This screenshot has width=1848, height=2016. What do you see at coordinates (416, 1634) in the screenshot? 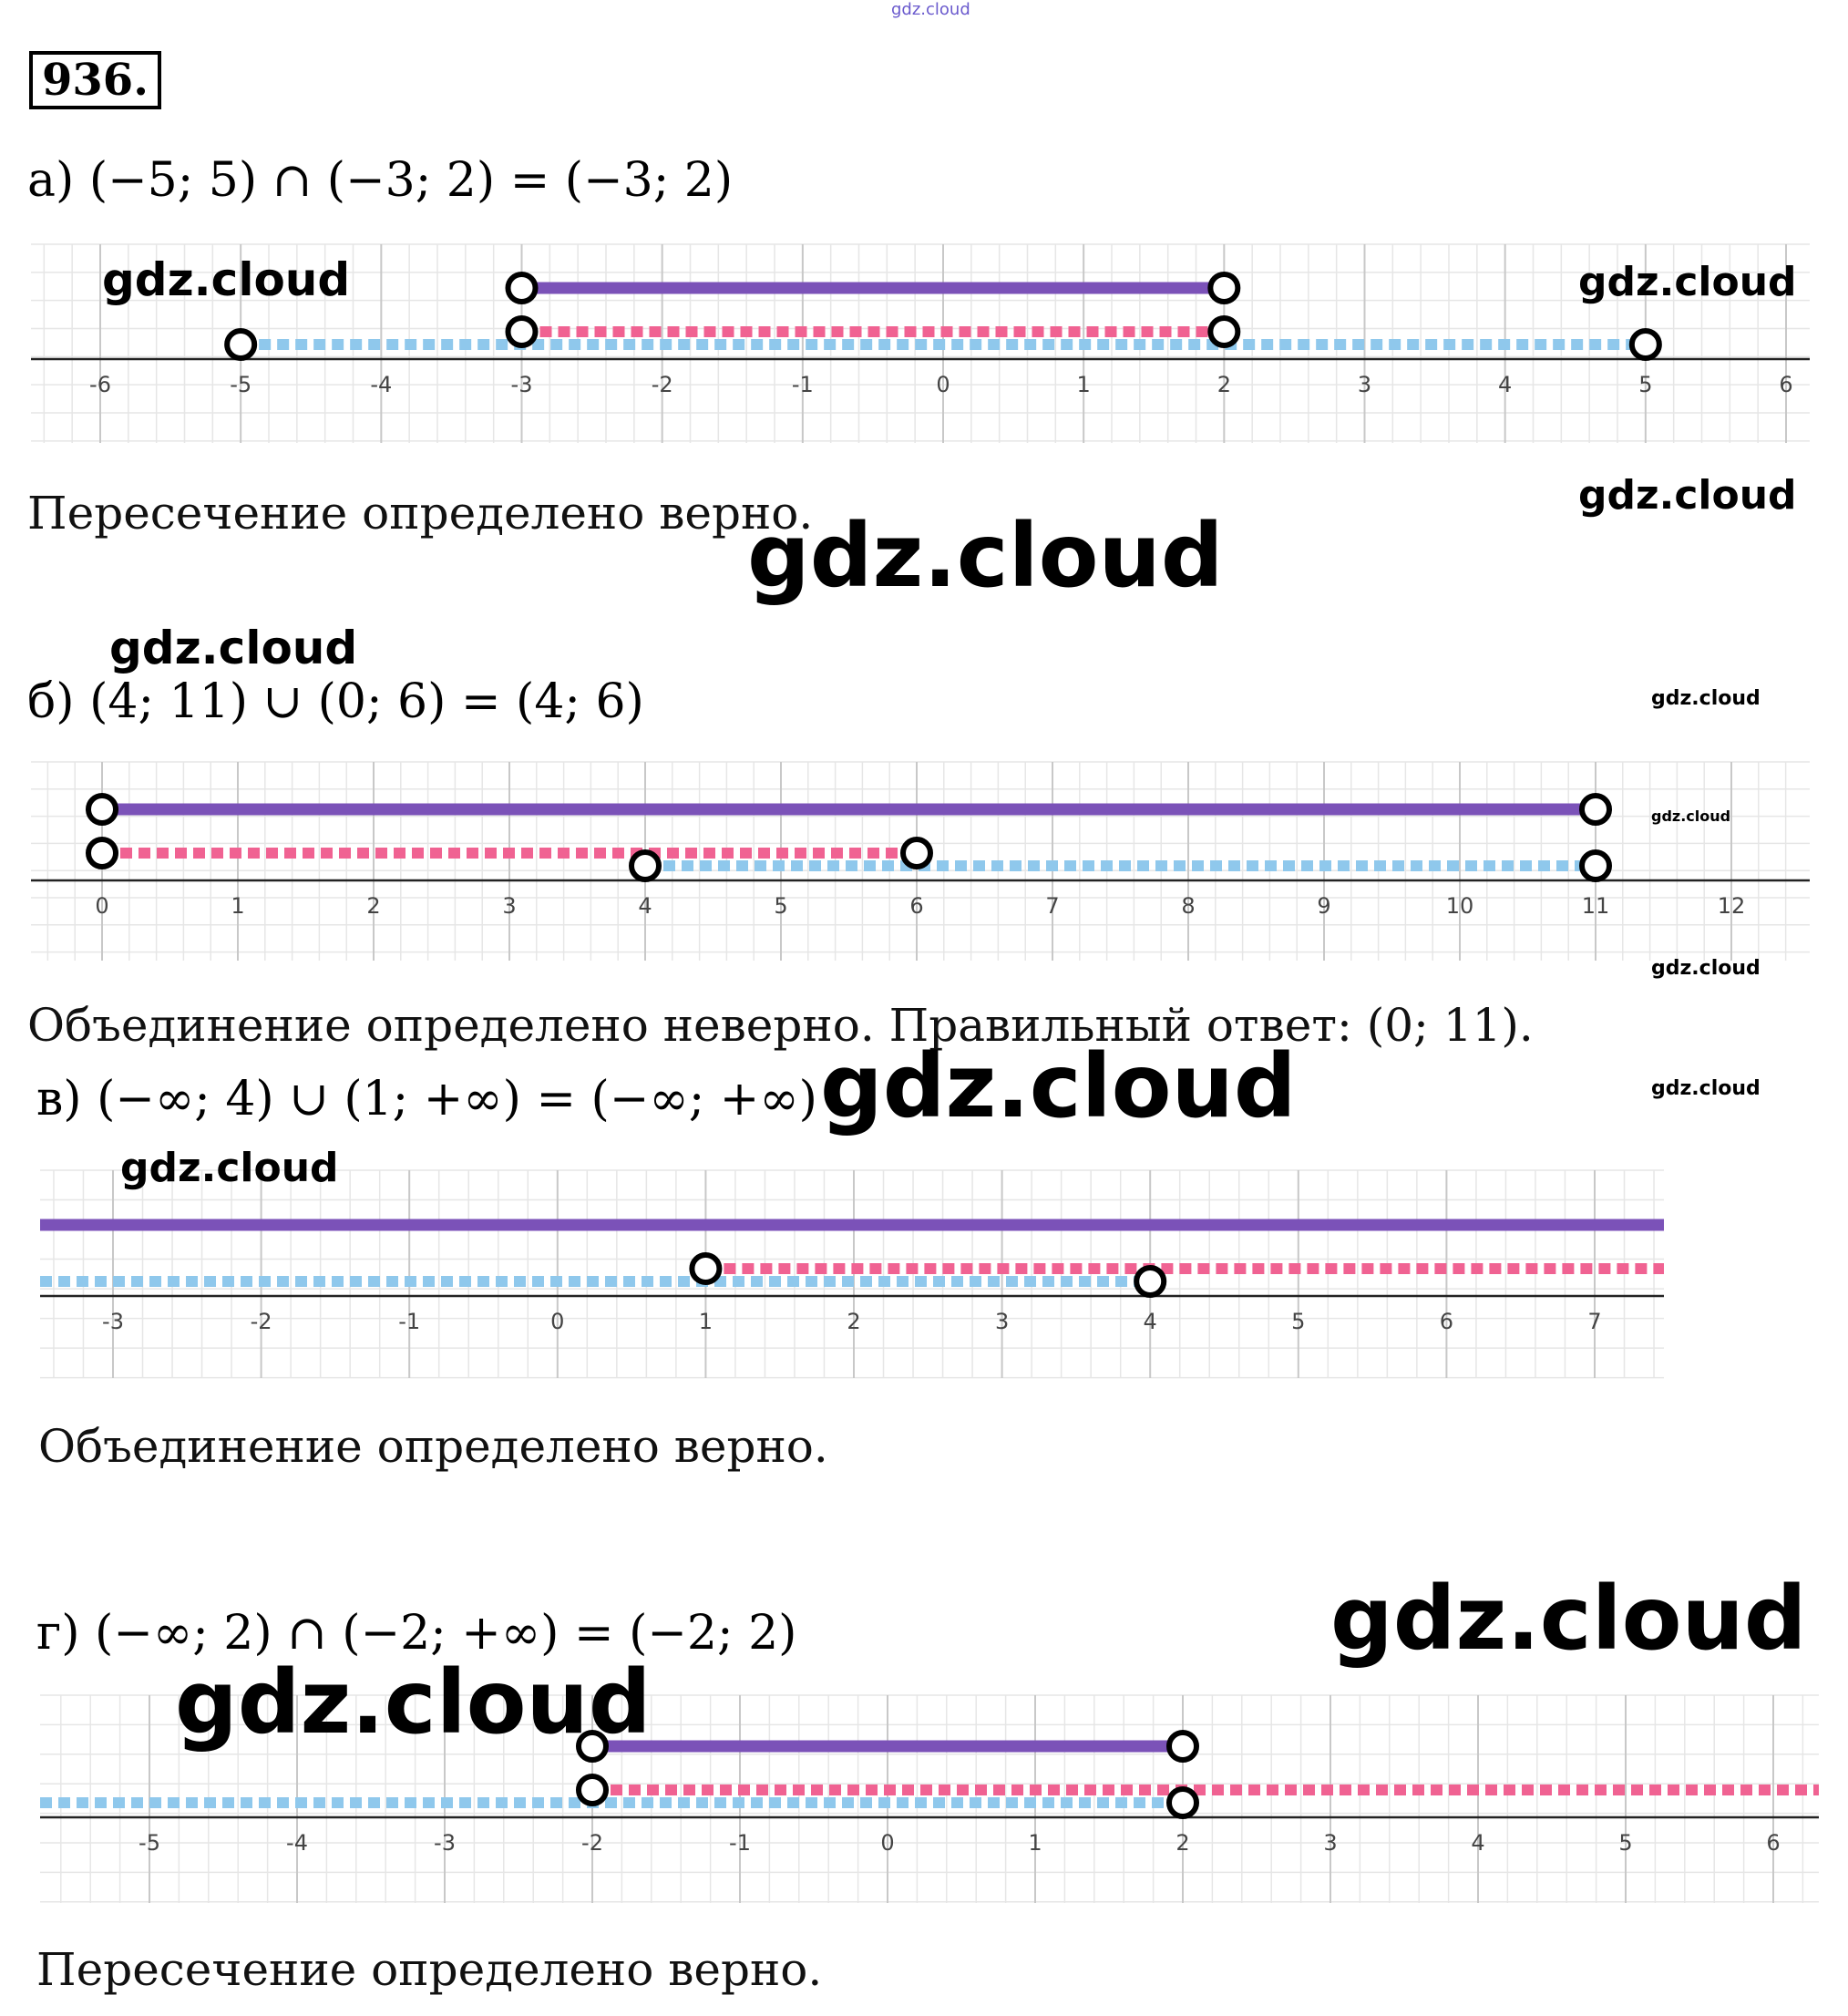
I see `expression-d: г) (−∞; 2) ∩ (−2; +∞) = (−2; 2)` at bounding box center [416, 1634].